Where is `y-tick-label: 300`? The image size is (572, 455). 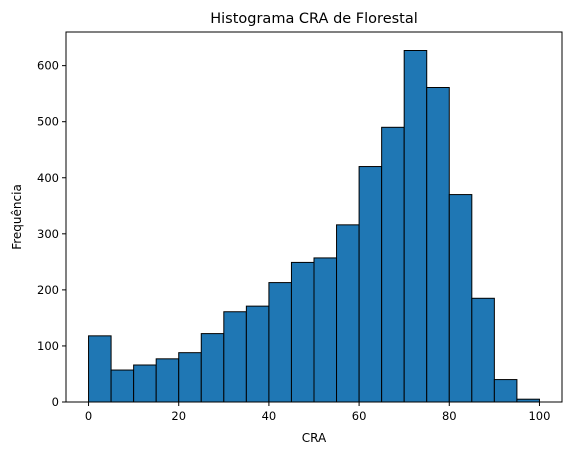 y-tick-label: 300 is located at coordinates (48, 234).